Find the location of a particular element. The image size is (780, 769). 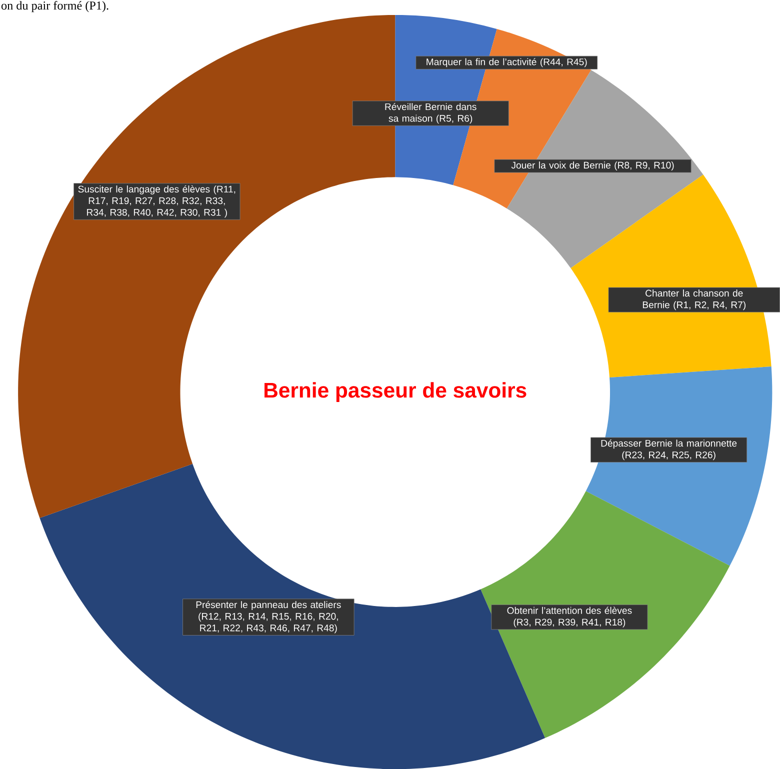

slice-label: Jouer la voix de Bernie (R8, R9, R10) is located at coordinates (592, 165).